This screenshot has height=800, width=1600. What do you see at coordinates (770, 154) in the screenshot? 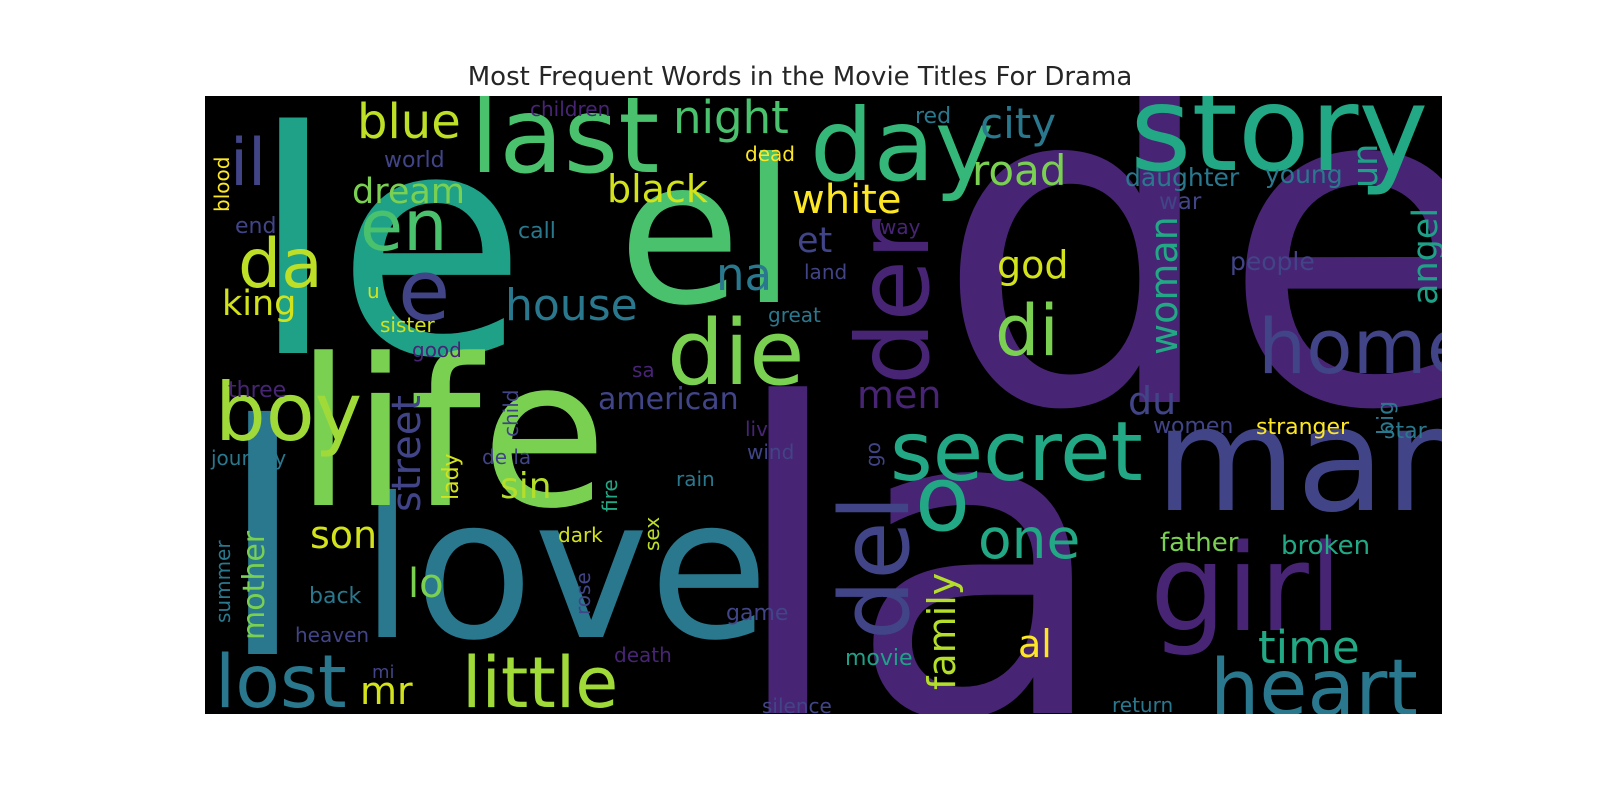
I see `word-dead: dead` at bounding box center [770, 154].